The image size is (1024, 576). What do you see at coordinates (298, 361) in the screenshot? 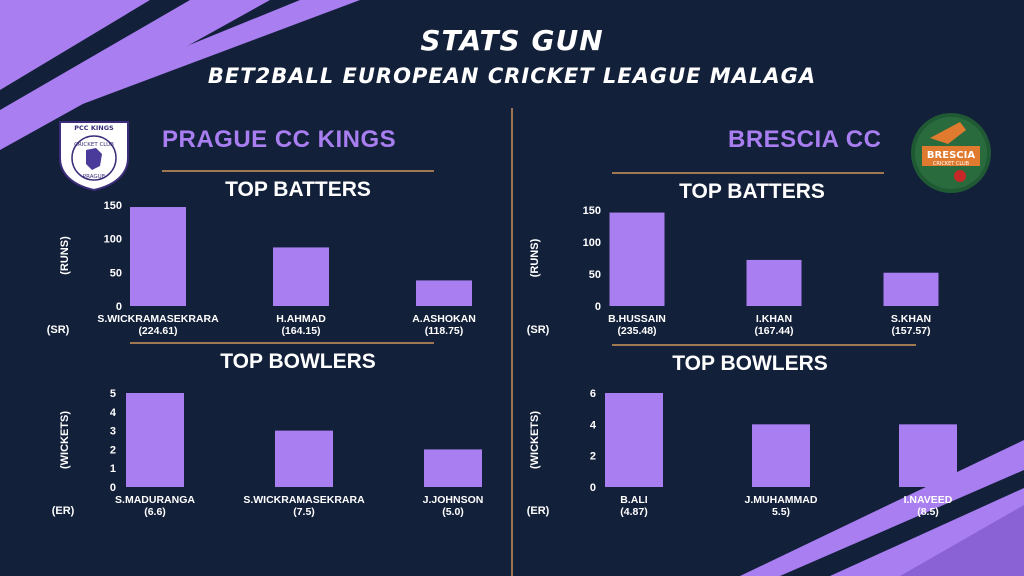
I see `section-title-left-bowlers: TOP BOWLERS` at bounding box center [298, 361].